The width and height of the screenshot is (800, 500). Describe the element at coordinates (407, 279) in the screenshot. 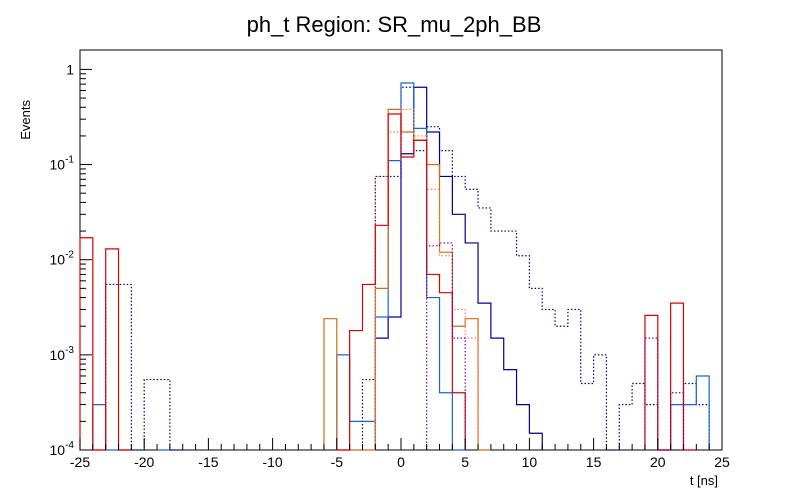

I see `series-orange-solid` at that location.